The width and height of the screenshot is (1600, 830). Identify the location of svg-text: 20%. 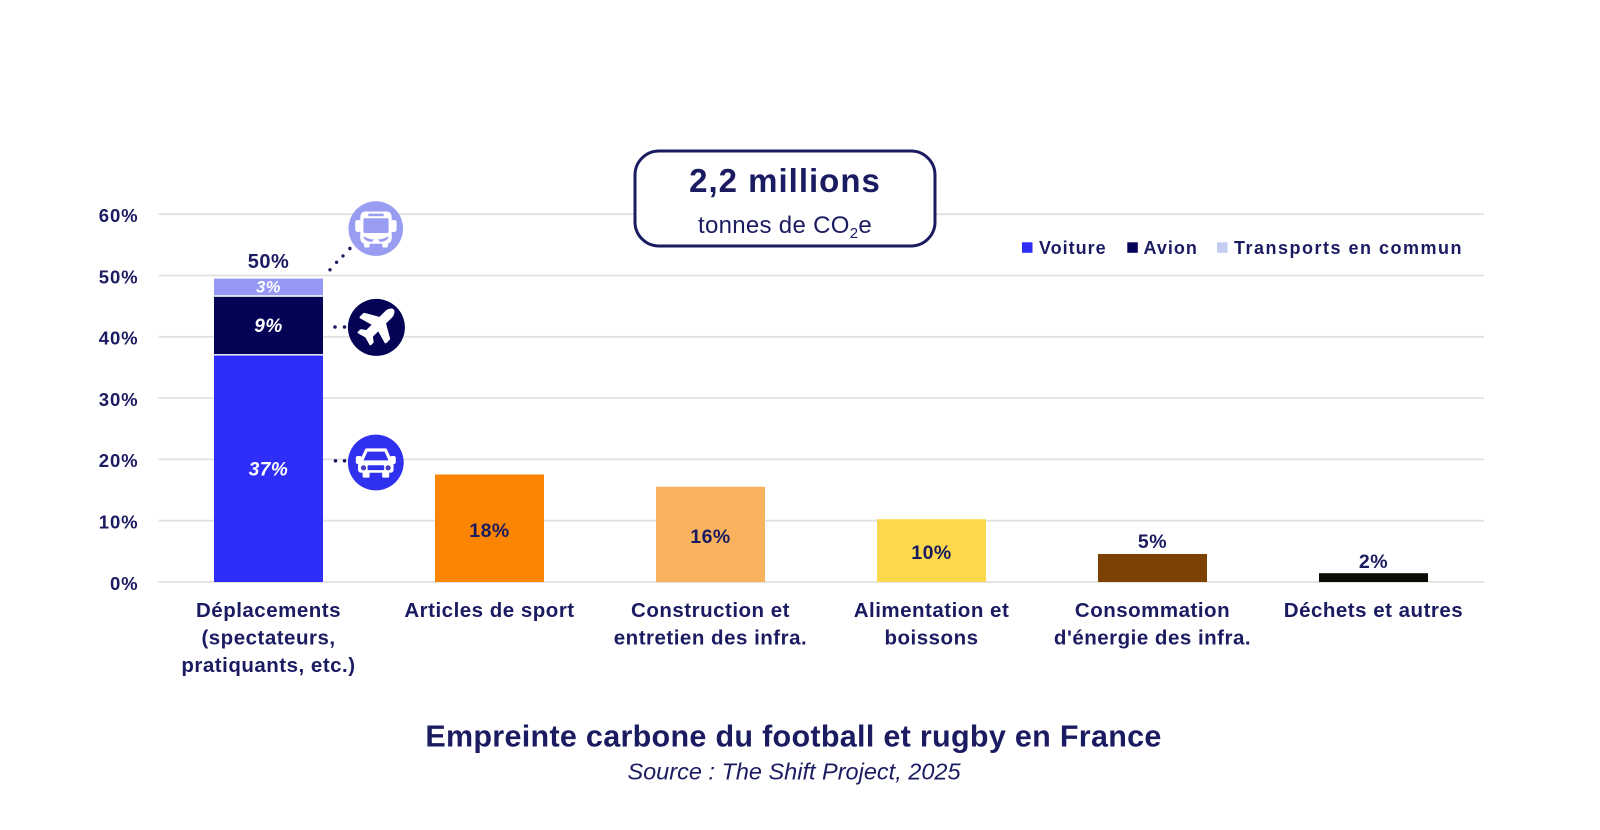
(119, 460).